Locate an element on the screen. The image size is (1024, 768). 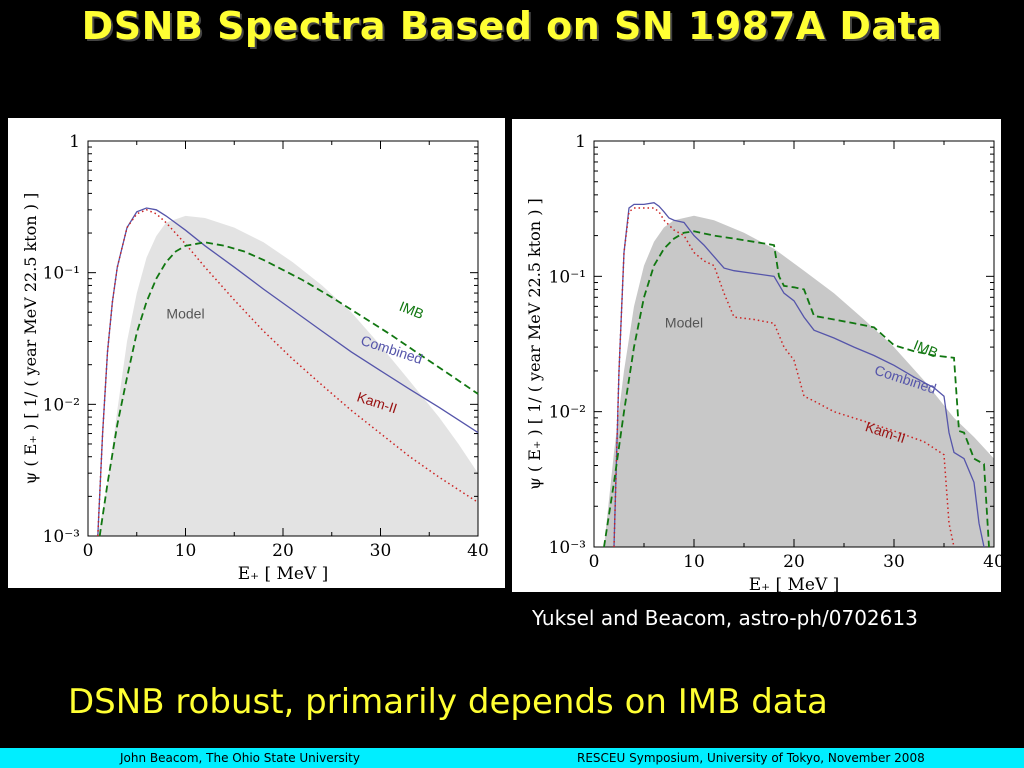
citation-text: Yuksel and Beacom, astro-ph/0702613 is located at coordinates (725, 618).